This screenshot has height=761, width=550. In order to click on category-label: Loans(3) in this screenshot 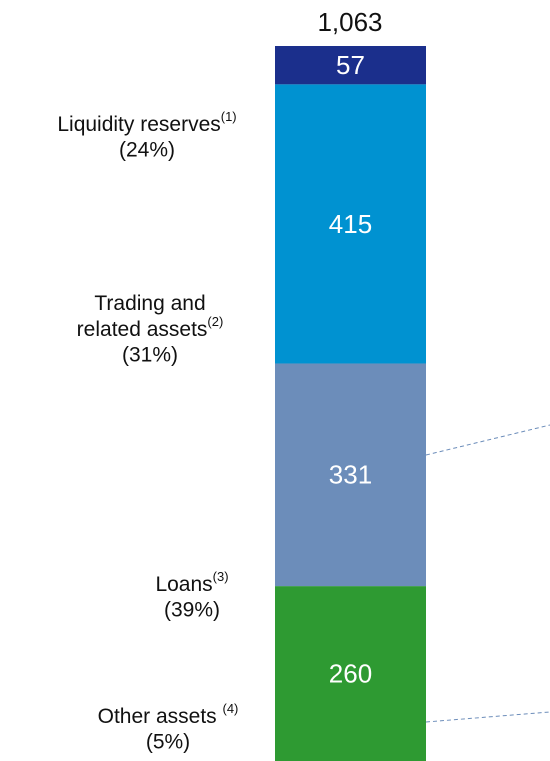, I will do `click(191, 582)`.